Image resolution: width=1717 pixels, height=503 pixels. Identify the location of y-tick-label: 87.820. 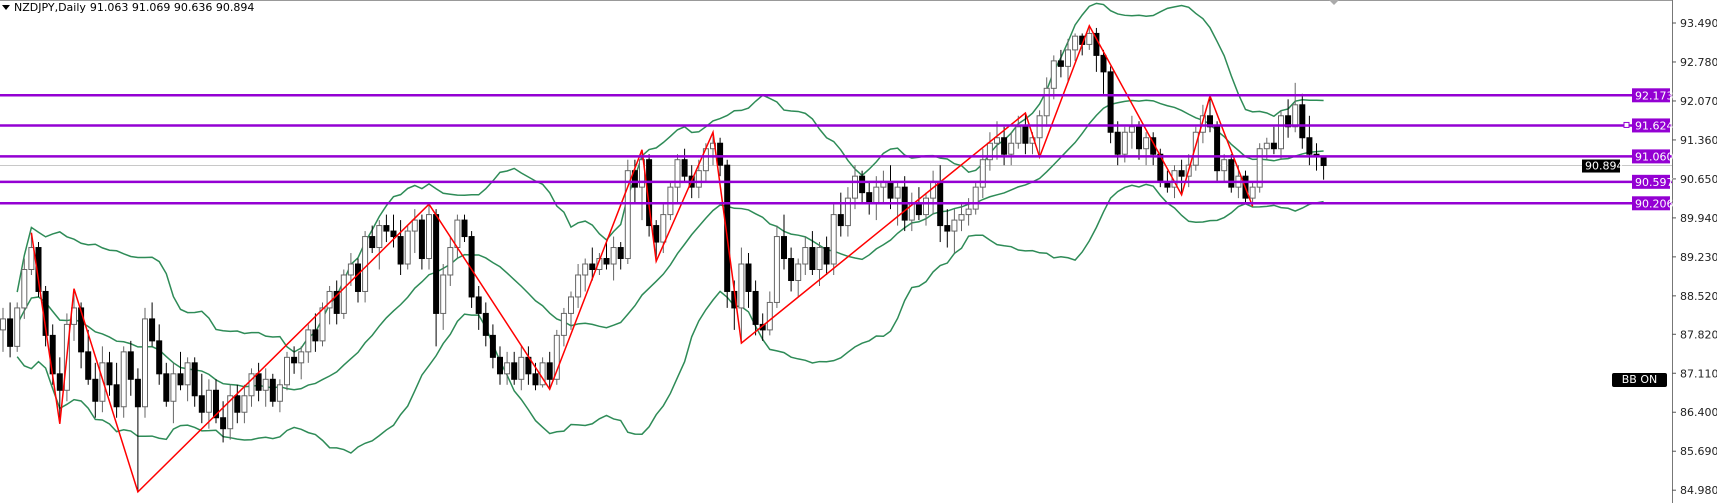
(1698, 334).